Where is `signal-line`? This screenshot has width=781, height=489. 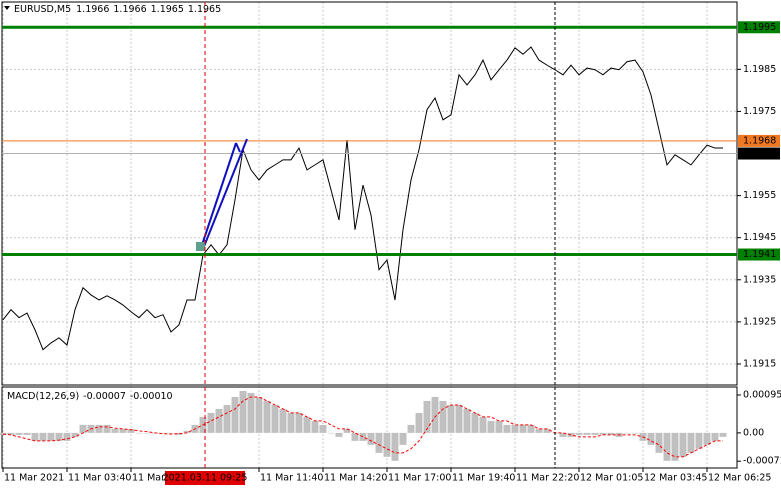
signal-line is located at coordinates (362, 427).